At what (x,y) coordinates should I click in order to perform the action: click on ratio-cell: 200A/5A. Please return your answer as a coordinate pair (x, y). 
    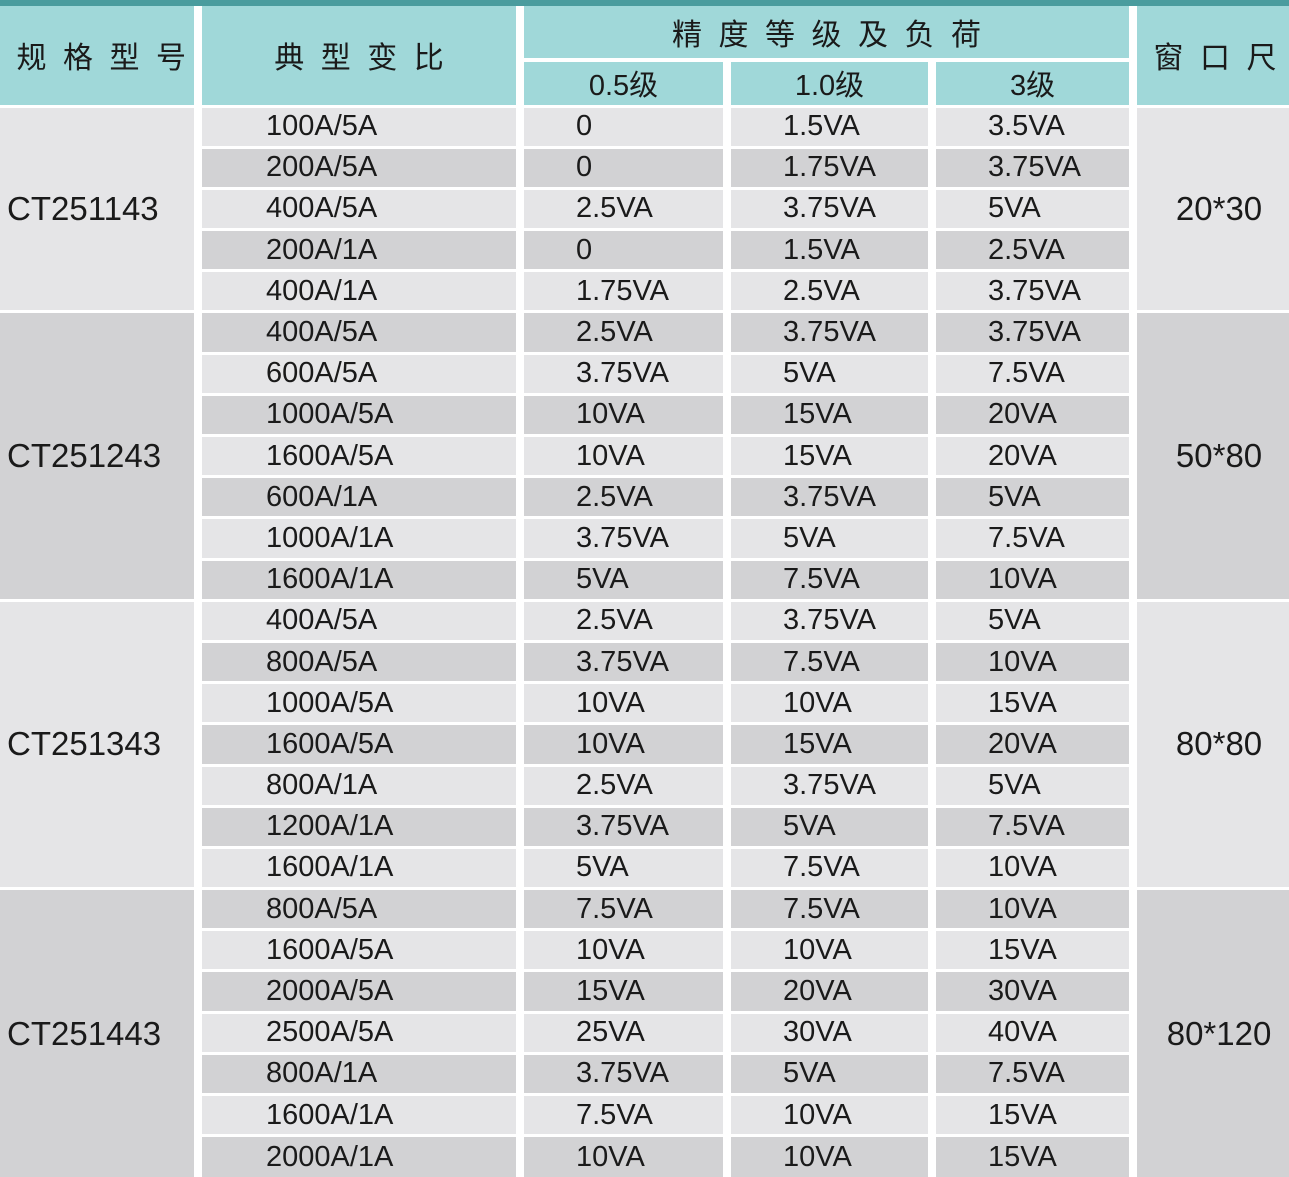
    Looking at the image, I should click on (357, 167).